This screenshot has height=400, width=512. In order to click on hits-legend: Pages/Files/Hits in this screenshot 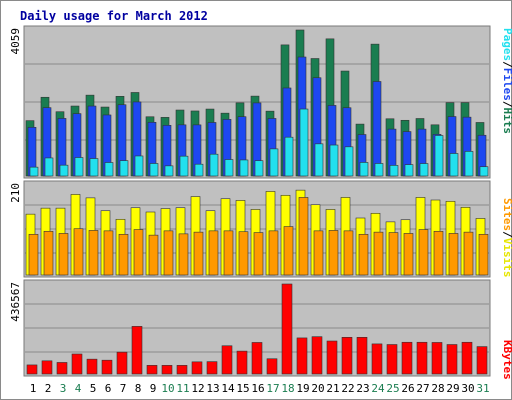, I will do `click(506, 81)`.